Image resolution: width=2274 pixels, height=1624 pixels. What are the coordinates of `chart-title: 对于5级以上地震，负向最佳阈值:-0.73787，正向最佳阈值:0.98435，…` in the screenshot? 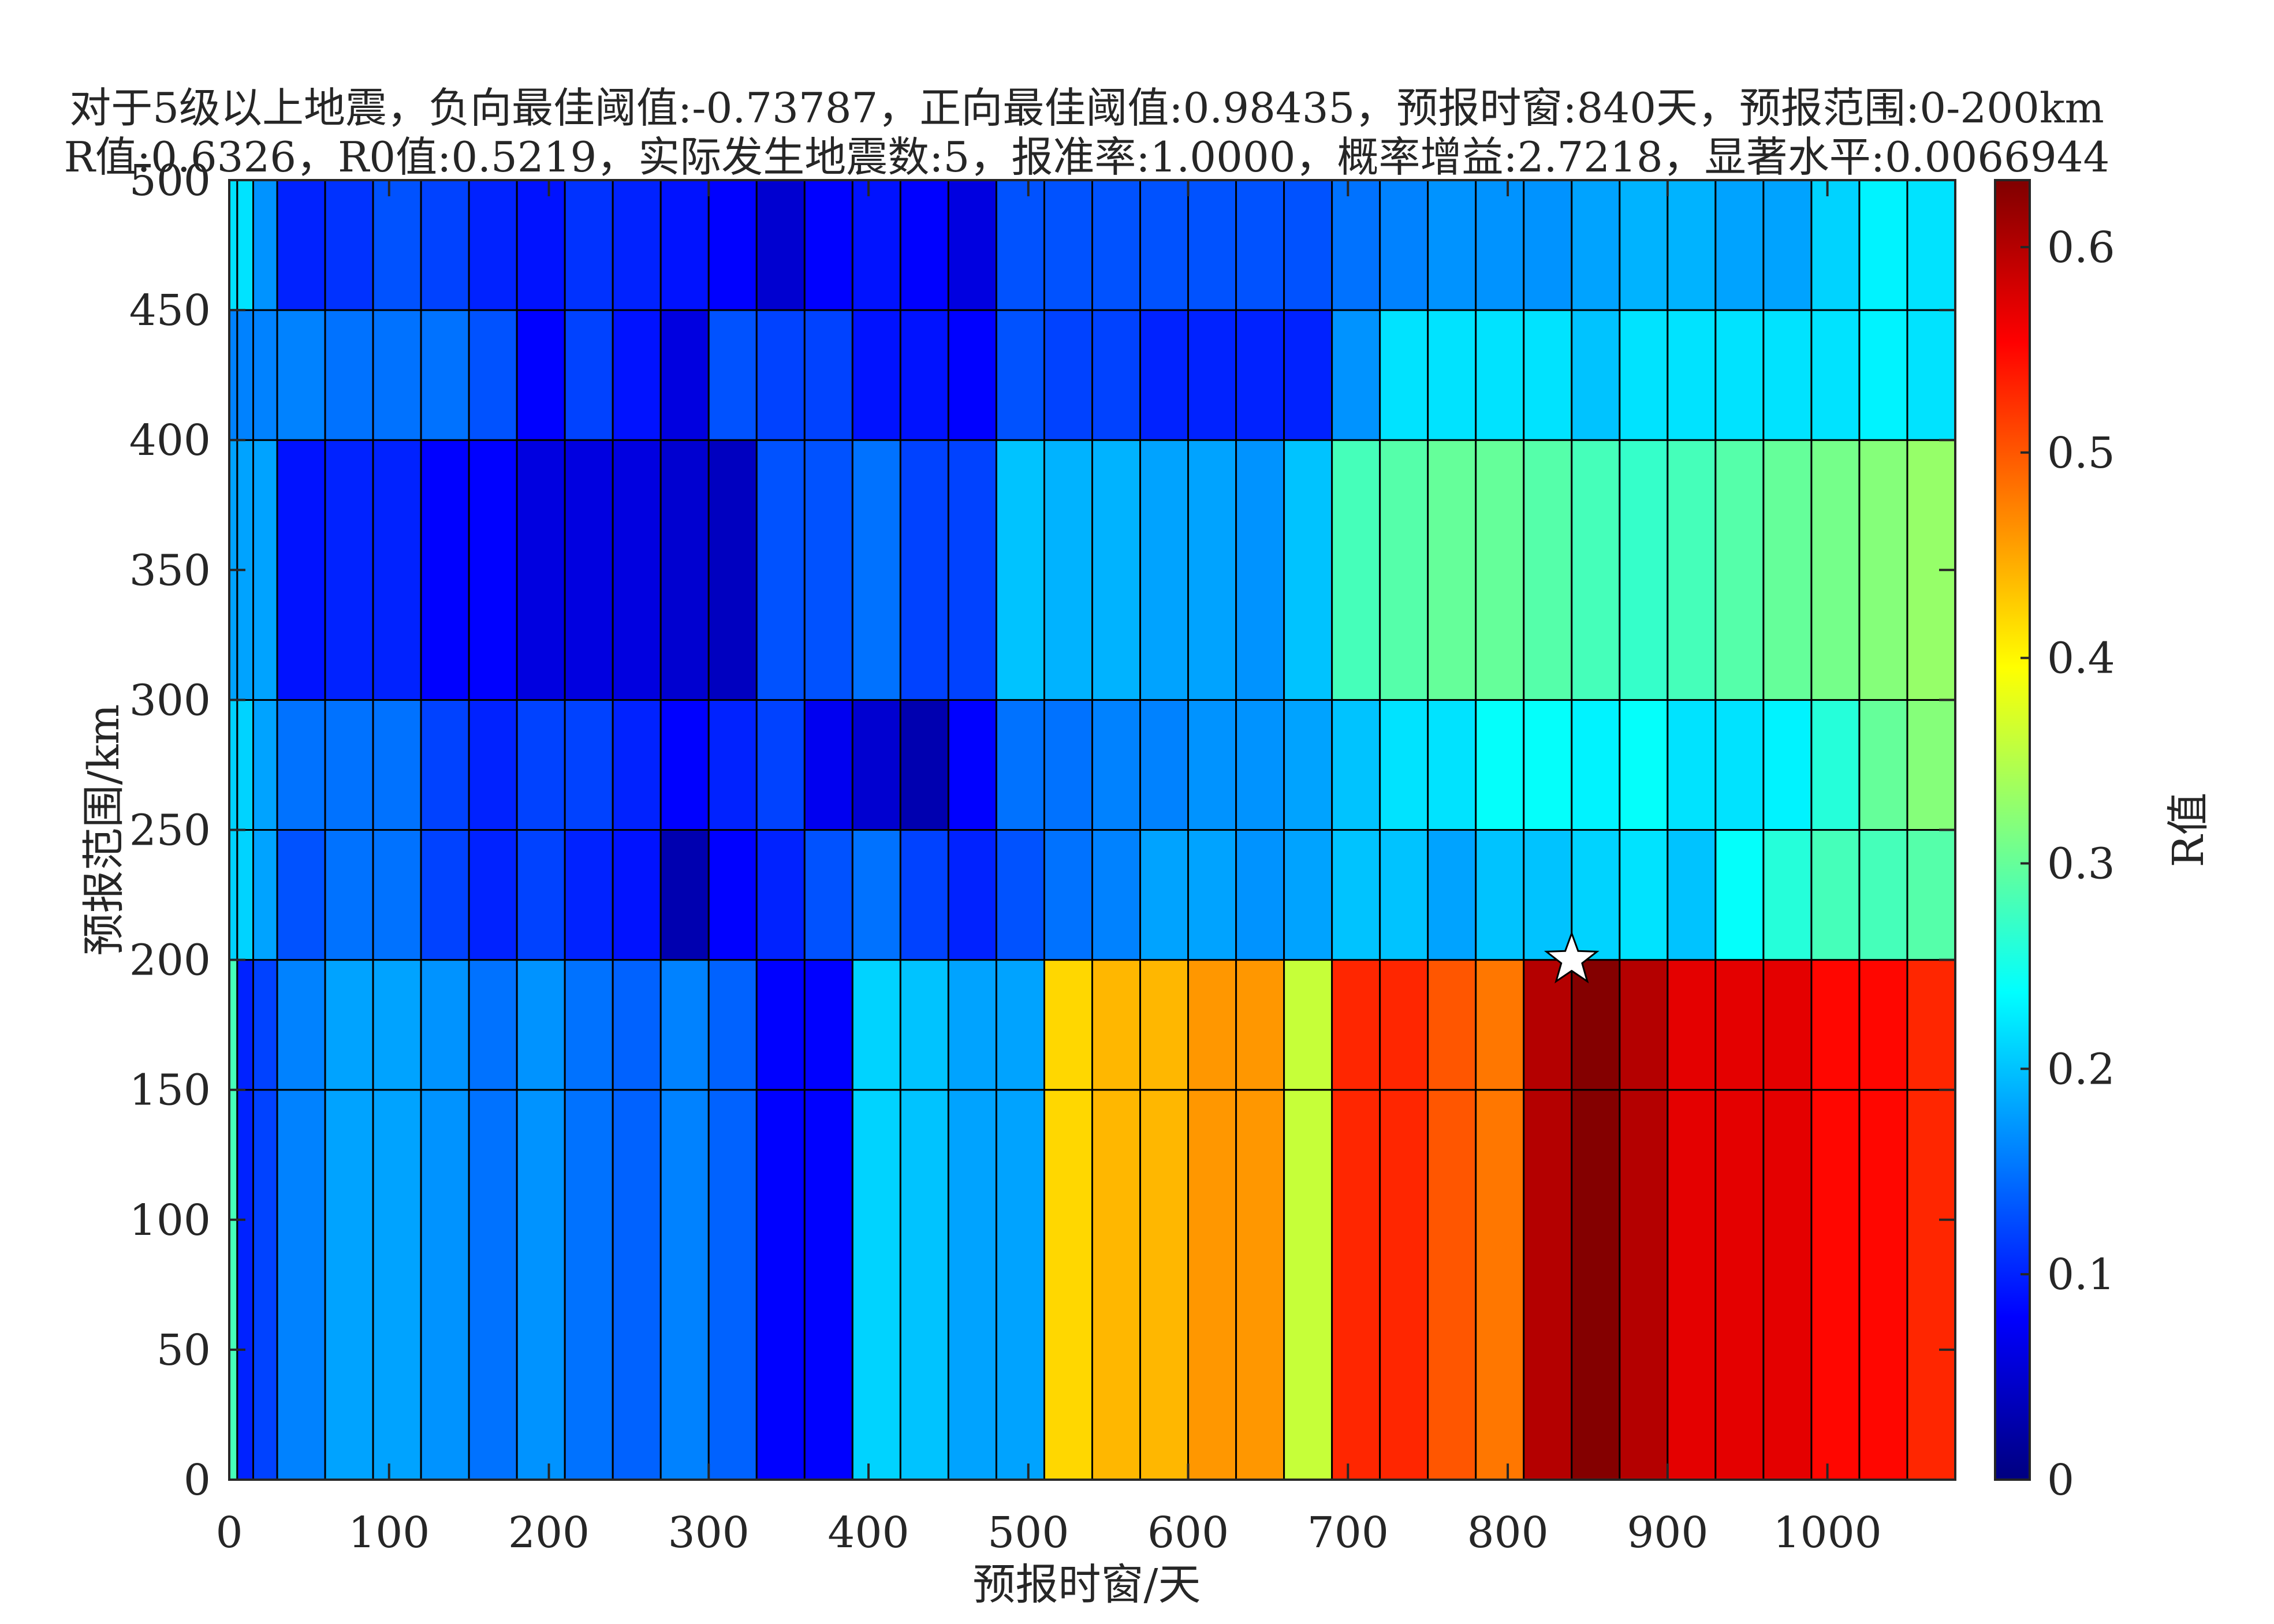 It's located at (1087, 132).